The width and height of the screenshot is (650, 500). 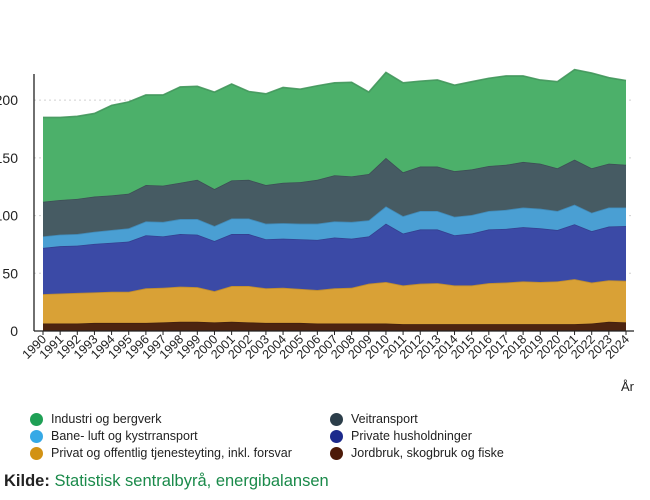 I want to click on legend-swatch-bane, so click(x=36, y=436).